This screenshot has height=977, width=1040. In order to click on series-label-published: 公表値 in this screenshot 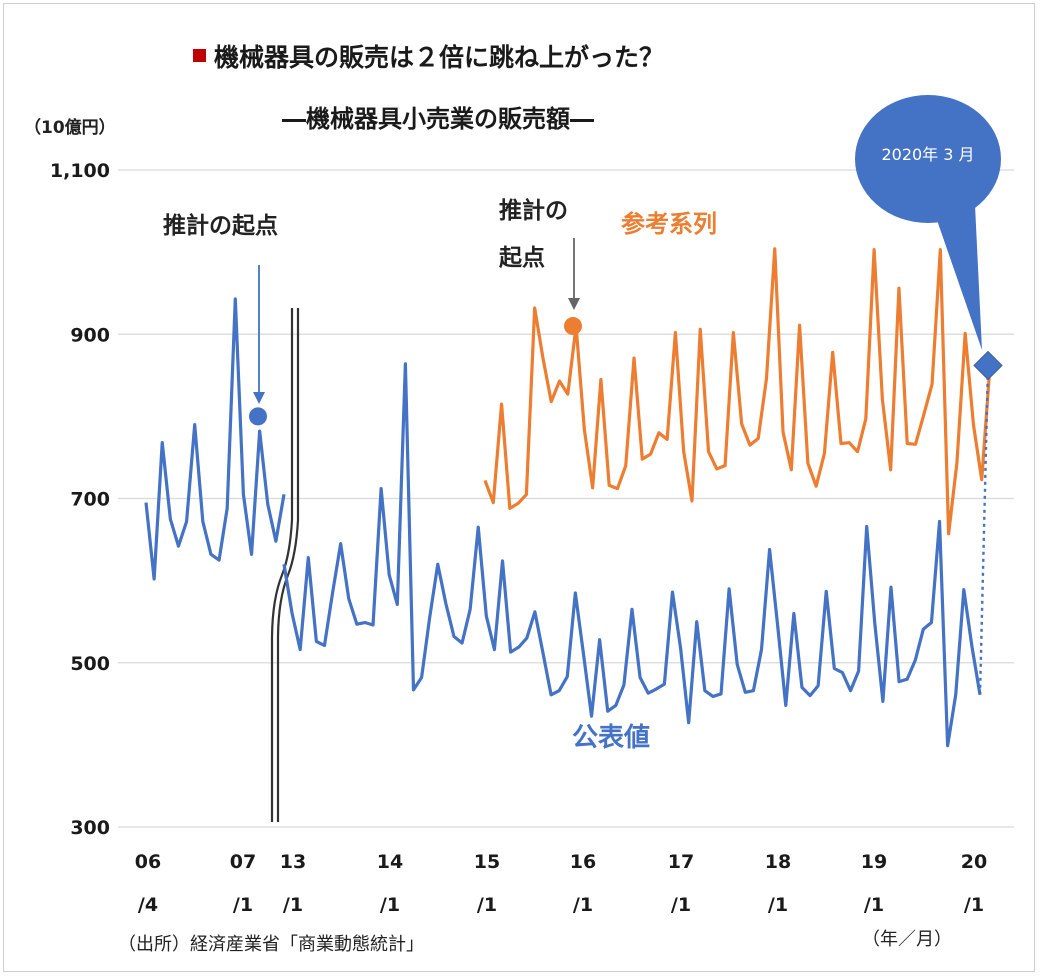, I will do `click(611, 738)`.